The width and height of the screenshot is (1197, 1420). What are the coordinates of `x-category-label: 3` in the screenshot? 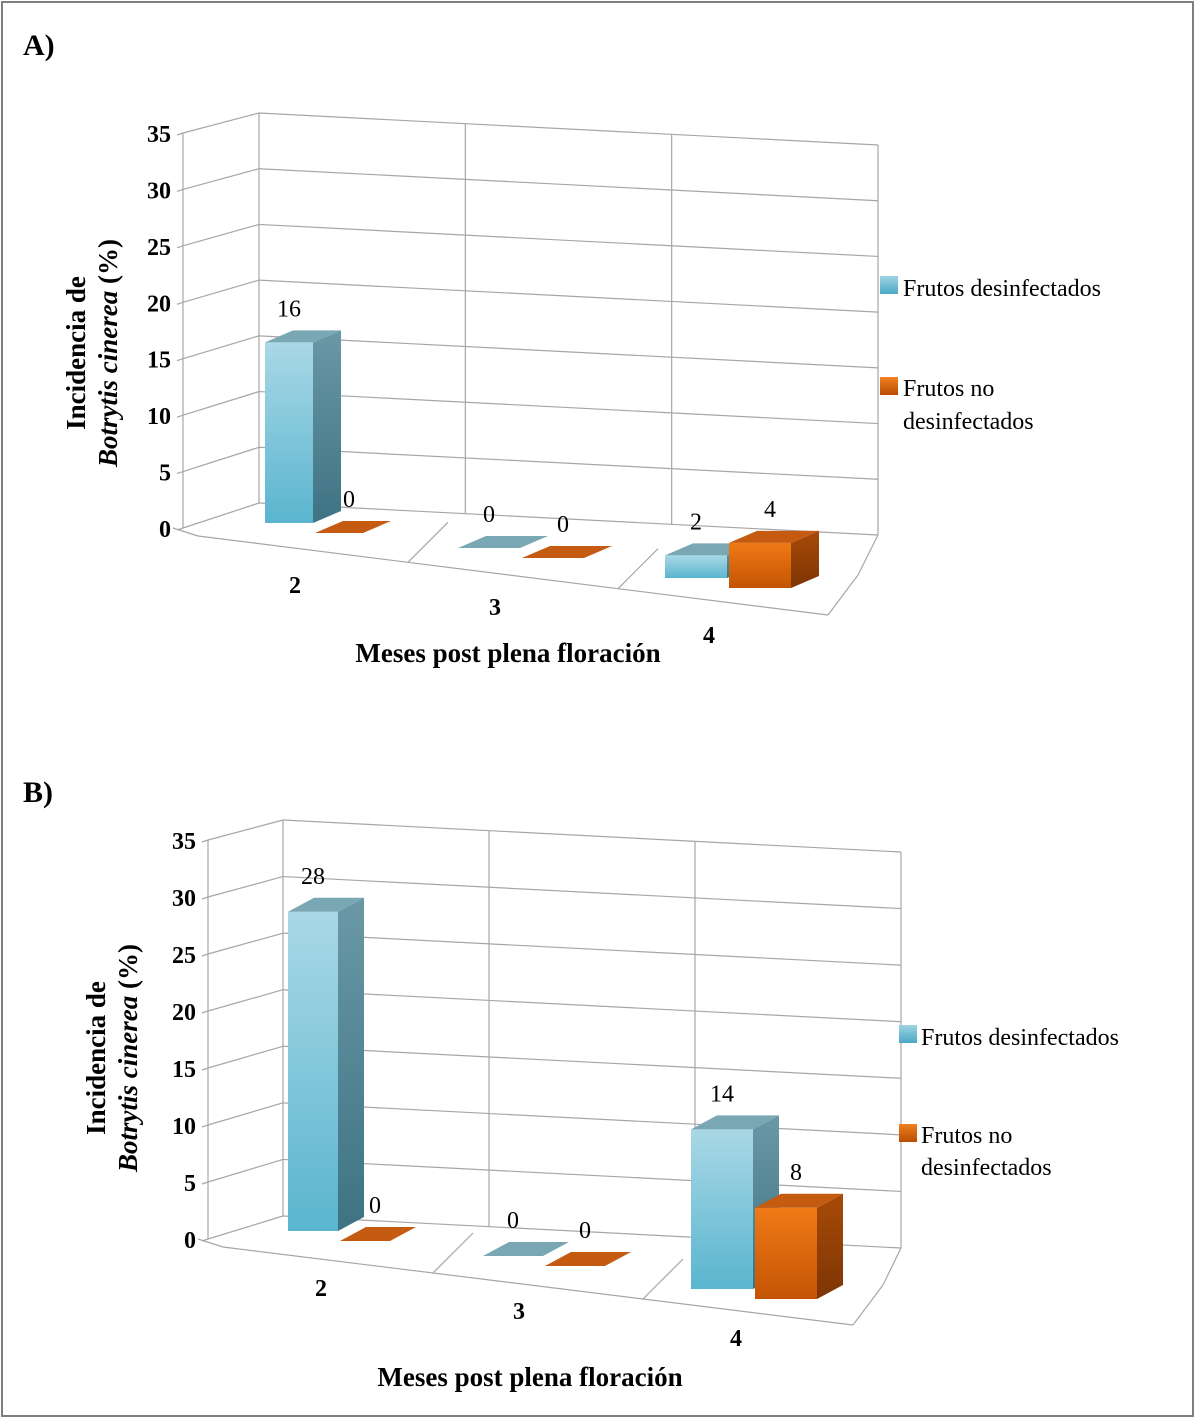 It's located at (495, 608).